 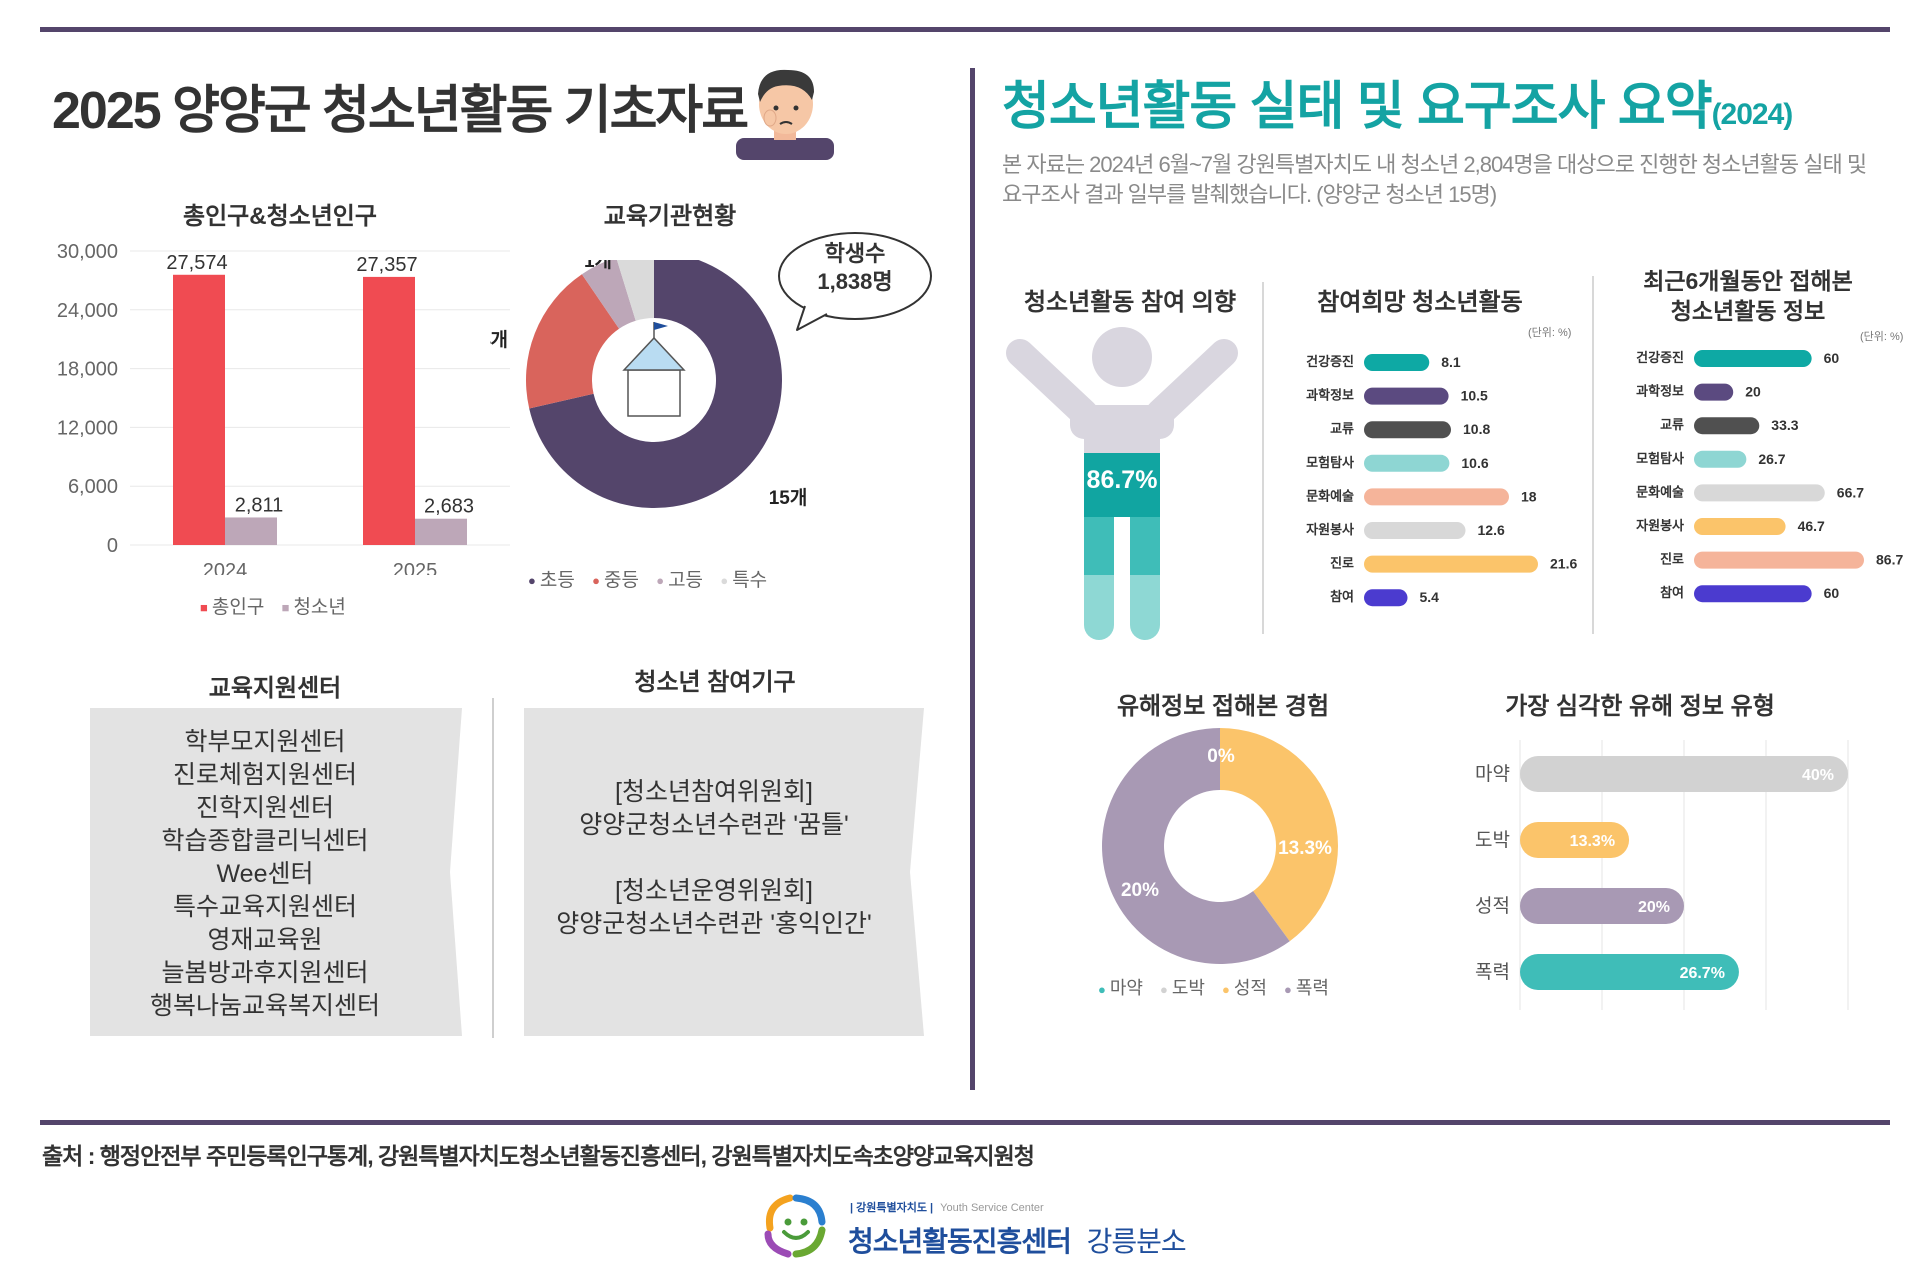 What do you see at coordinates (87, 252) in the screenshot?
I see `pop-ytick-label: 30,000` at bounding box center [87, 252].